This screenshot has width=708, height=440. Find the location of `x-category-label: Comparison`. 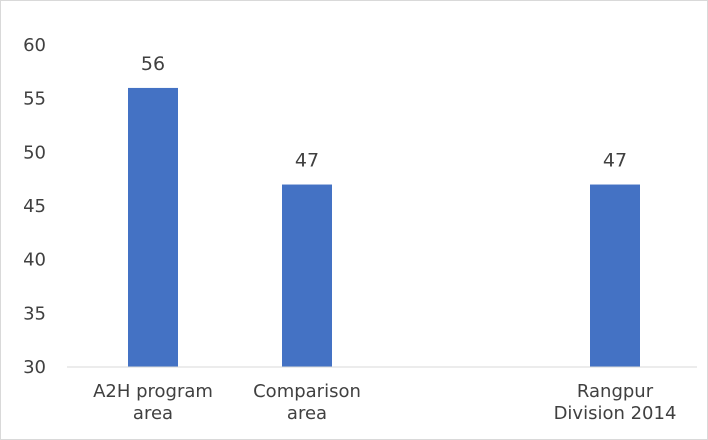

x-category-label: Comparison is located at coordinates (307, 391).